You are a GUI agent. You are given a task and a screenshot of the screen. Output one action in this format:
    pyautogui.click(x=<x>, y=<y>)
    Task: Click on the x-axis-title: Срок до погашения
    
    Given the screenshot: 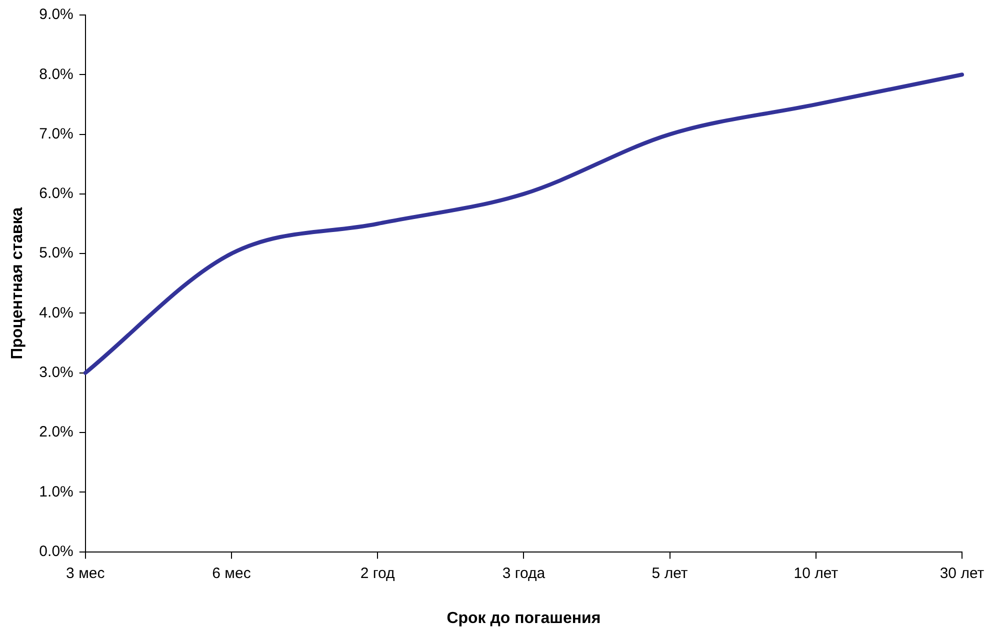 What is the action you would take?
    pyautogui.click(x=523, y=618)
    